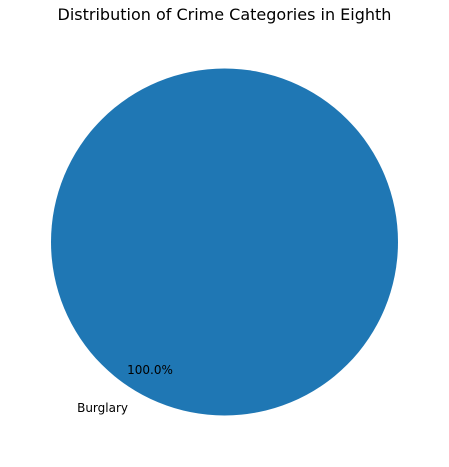  Describe the element at coordinates (150, 370) in the screenshot. I see `percent-label: 100.0%` at that location.